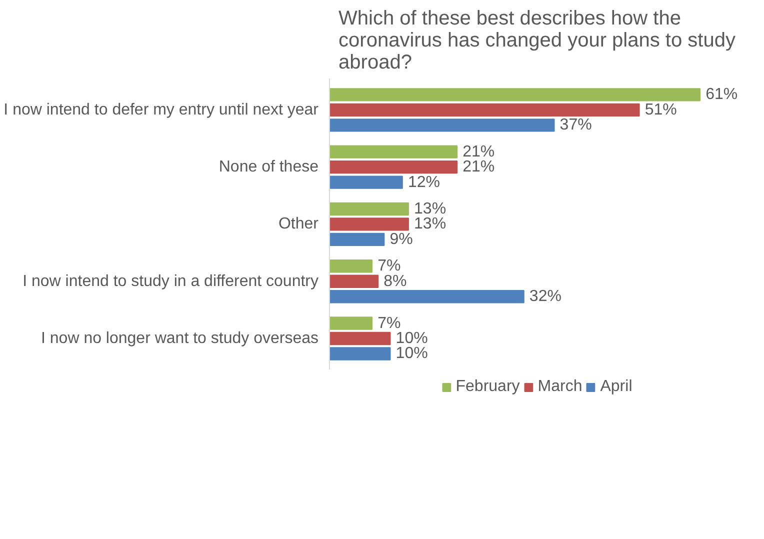 This screenshot has width=764, height=539. I want to click on data-label: 37%, so click(576, 125).